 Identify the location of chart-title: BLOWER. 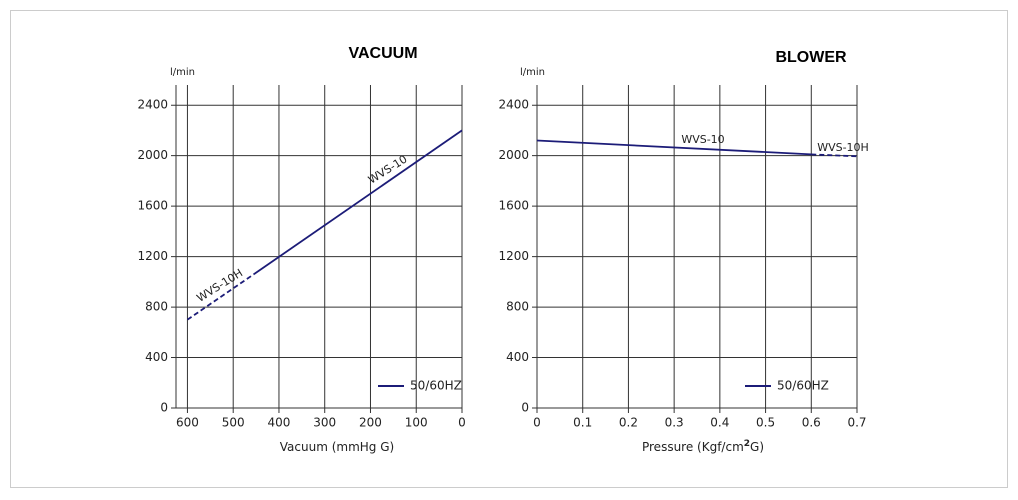
(811, 57).